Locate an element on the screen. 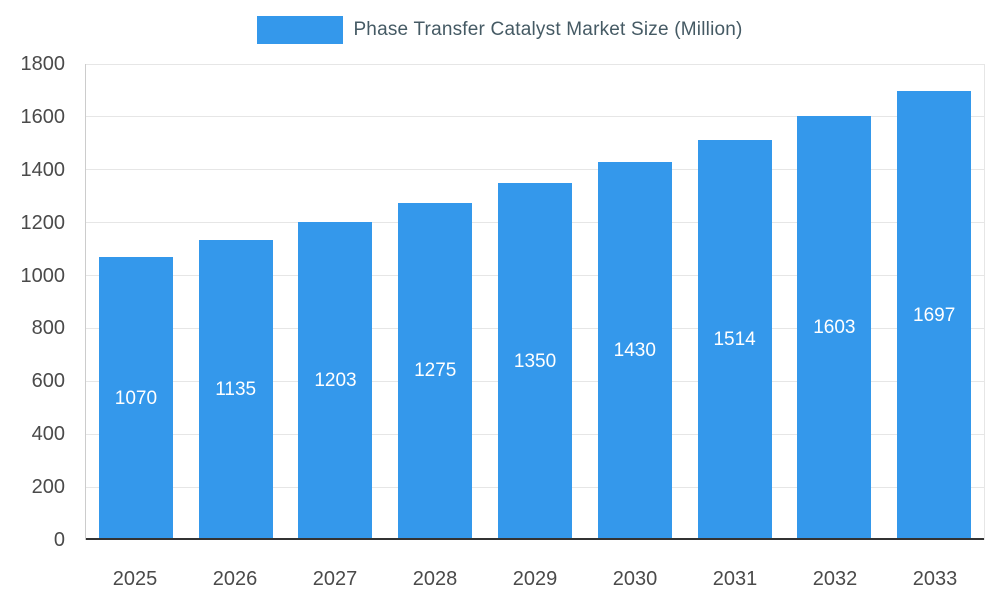  bar-value-label: 1514 is located at coordinates (734, 339).